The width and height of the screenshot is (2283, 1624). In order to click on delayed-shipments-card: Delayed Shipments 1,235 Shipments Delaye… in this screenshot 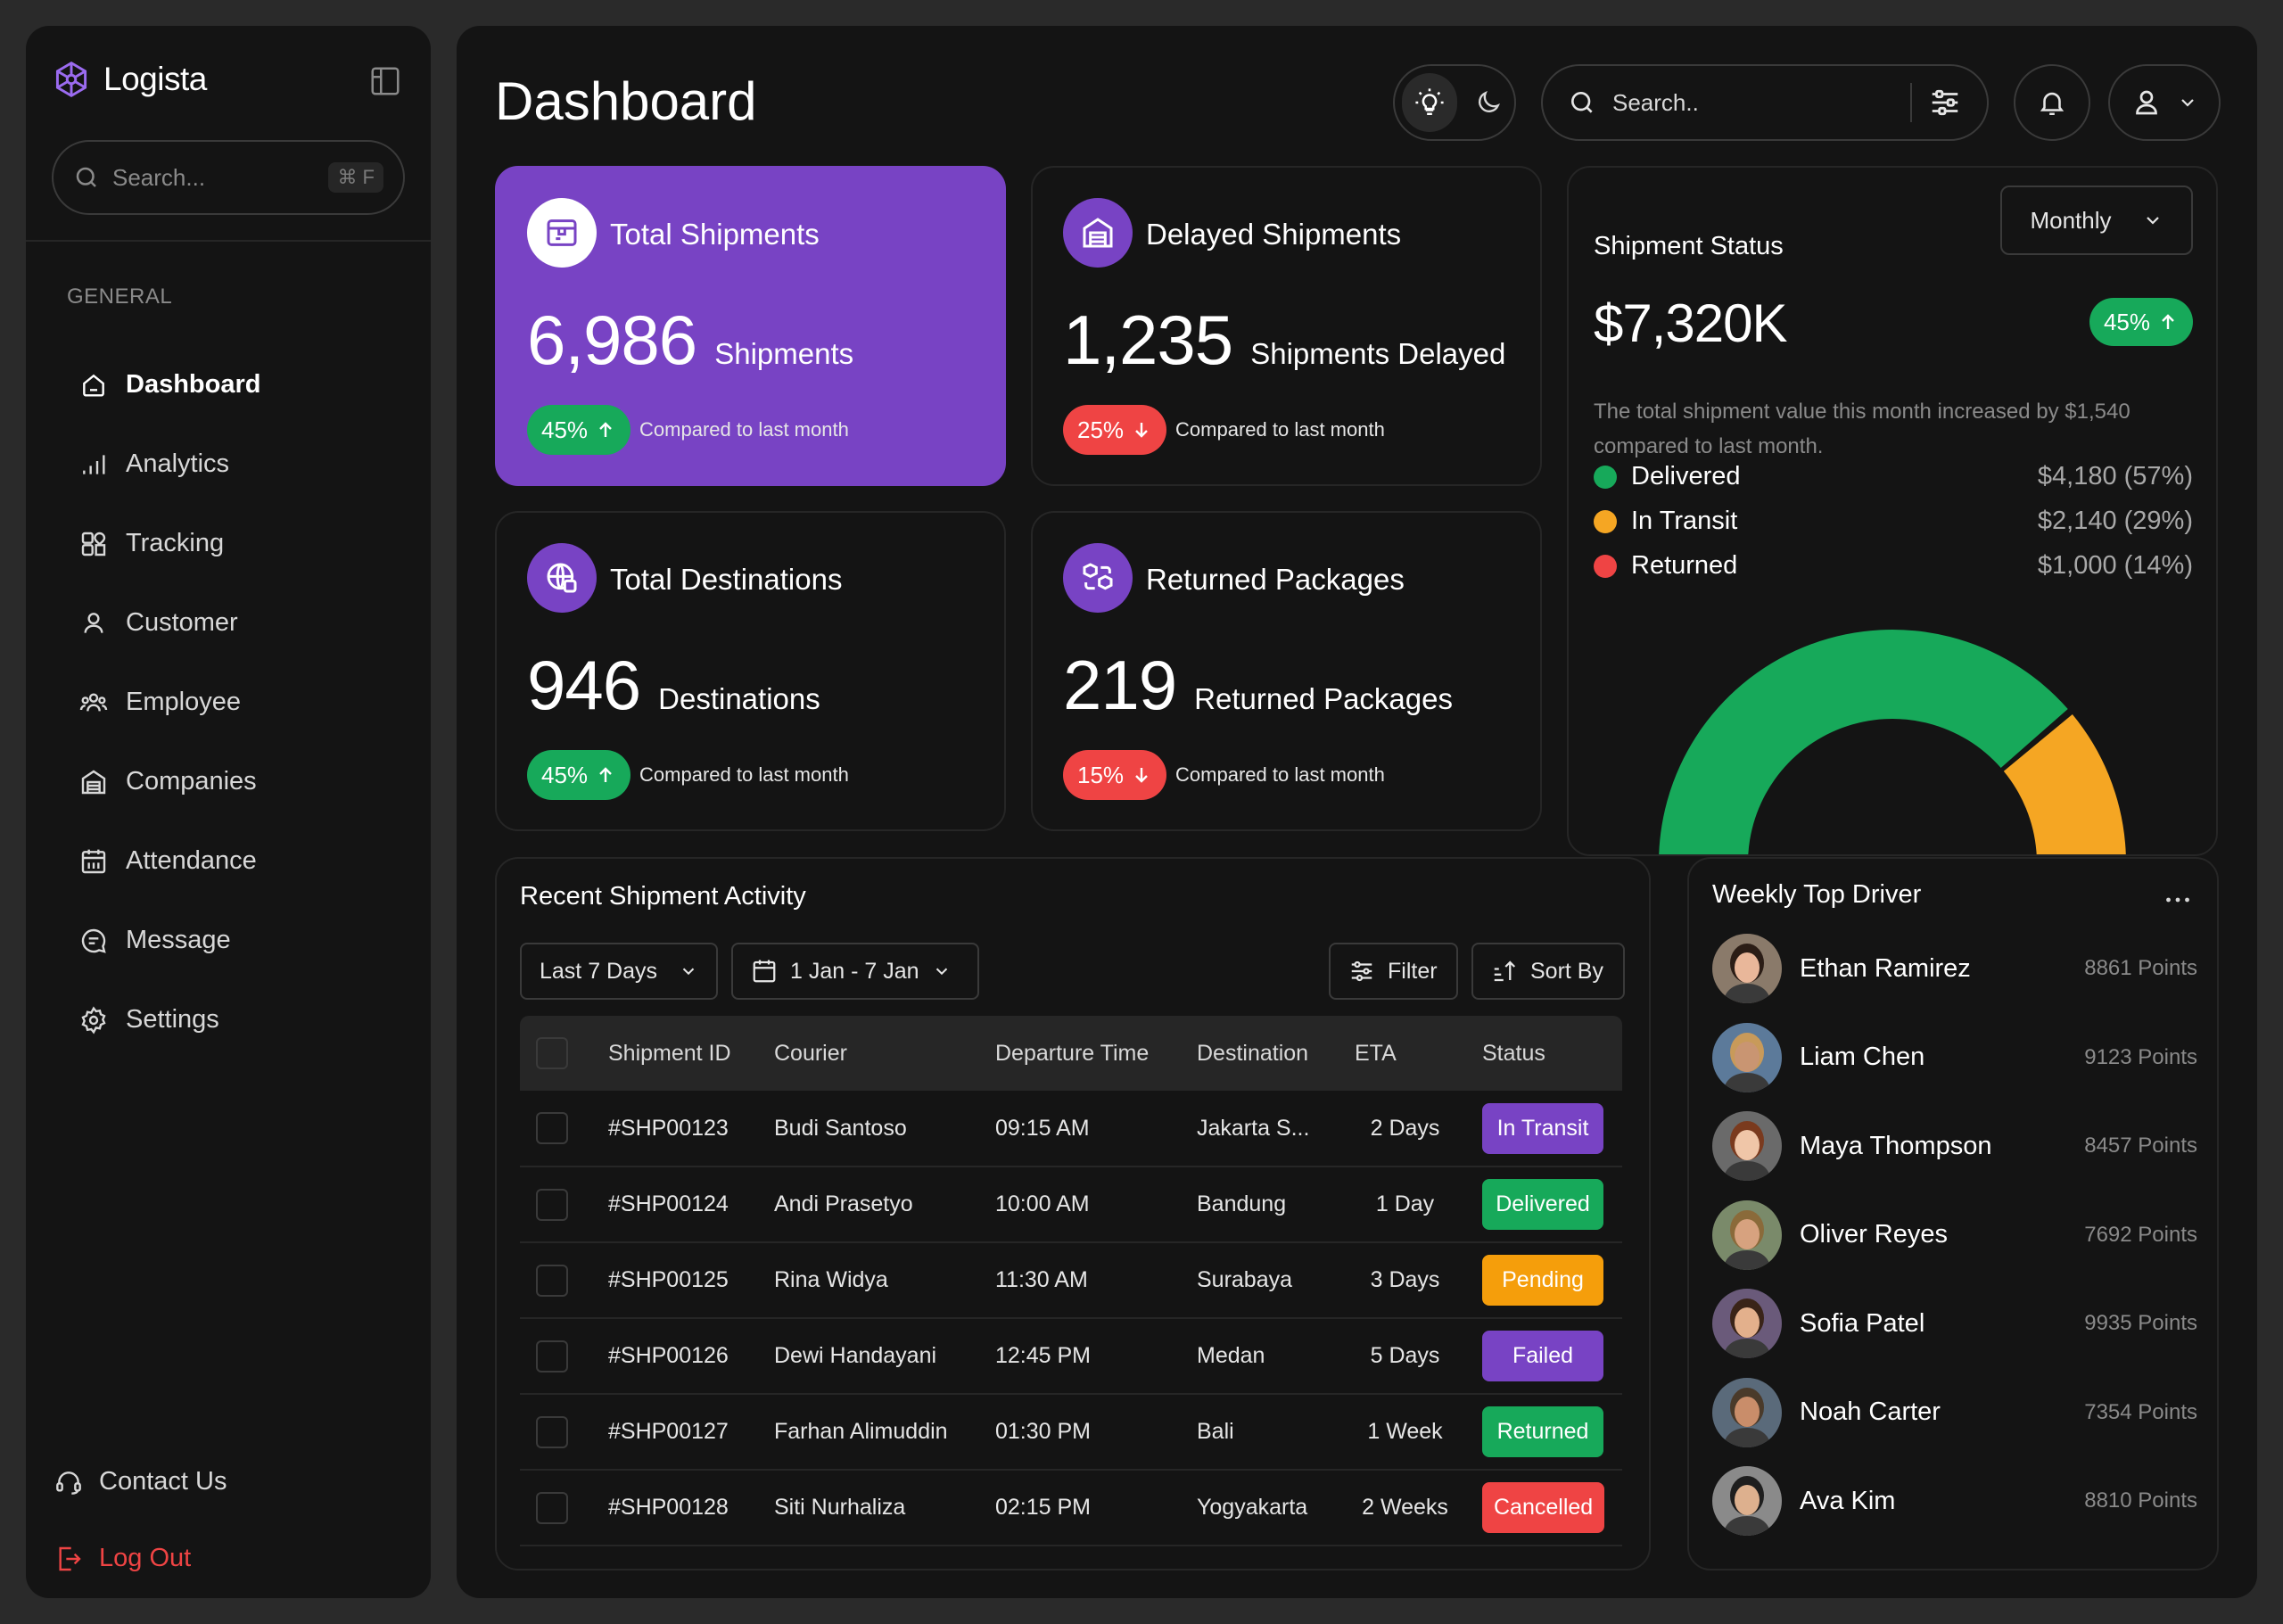, I will do `click(1286, 326)`.